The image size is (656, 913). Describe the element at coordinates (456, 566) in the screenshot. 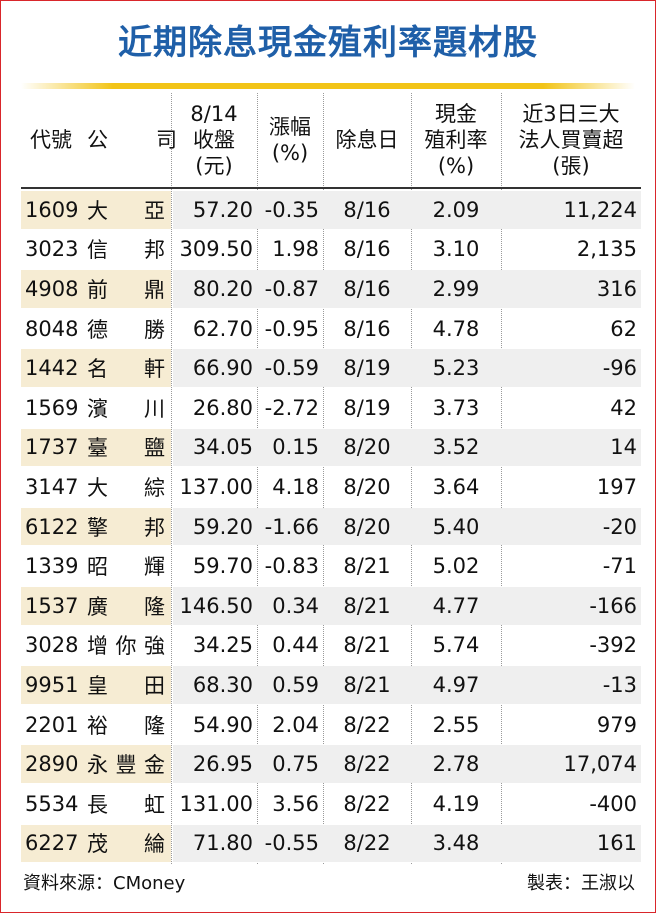

I see `yield: 5.02` at that location.